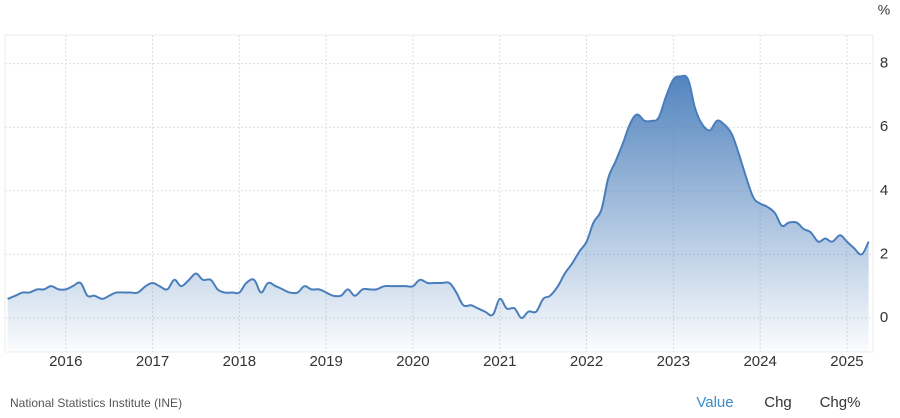  I want to click on x-tick-label: 2017, so click(152, 361).